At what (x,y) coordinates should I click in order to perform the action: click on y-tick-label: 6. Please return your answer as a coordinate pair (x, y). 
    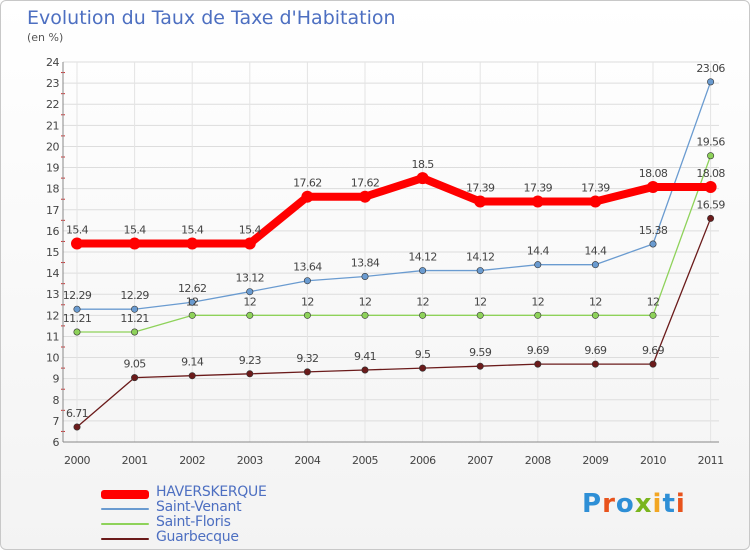
    Looking at the image, I should click on (56, 442).